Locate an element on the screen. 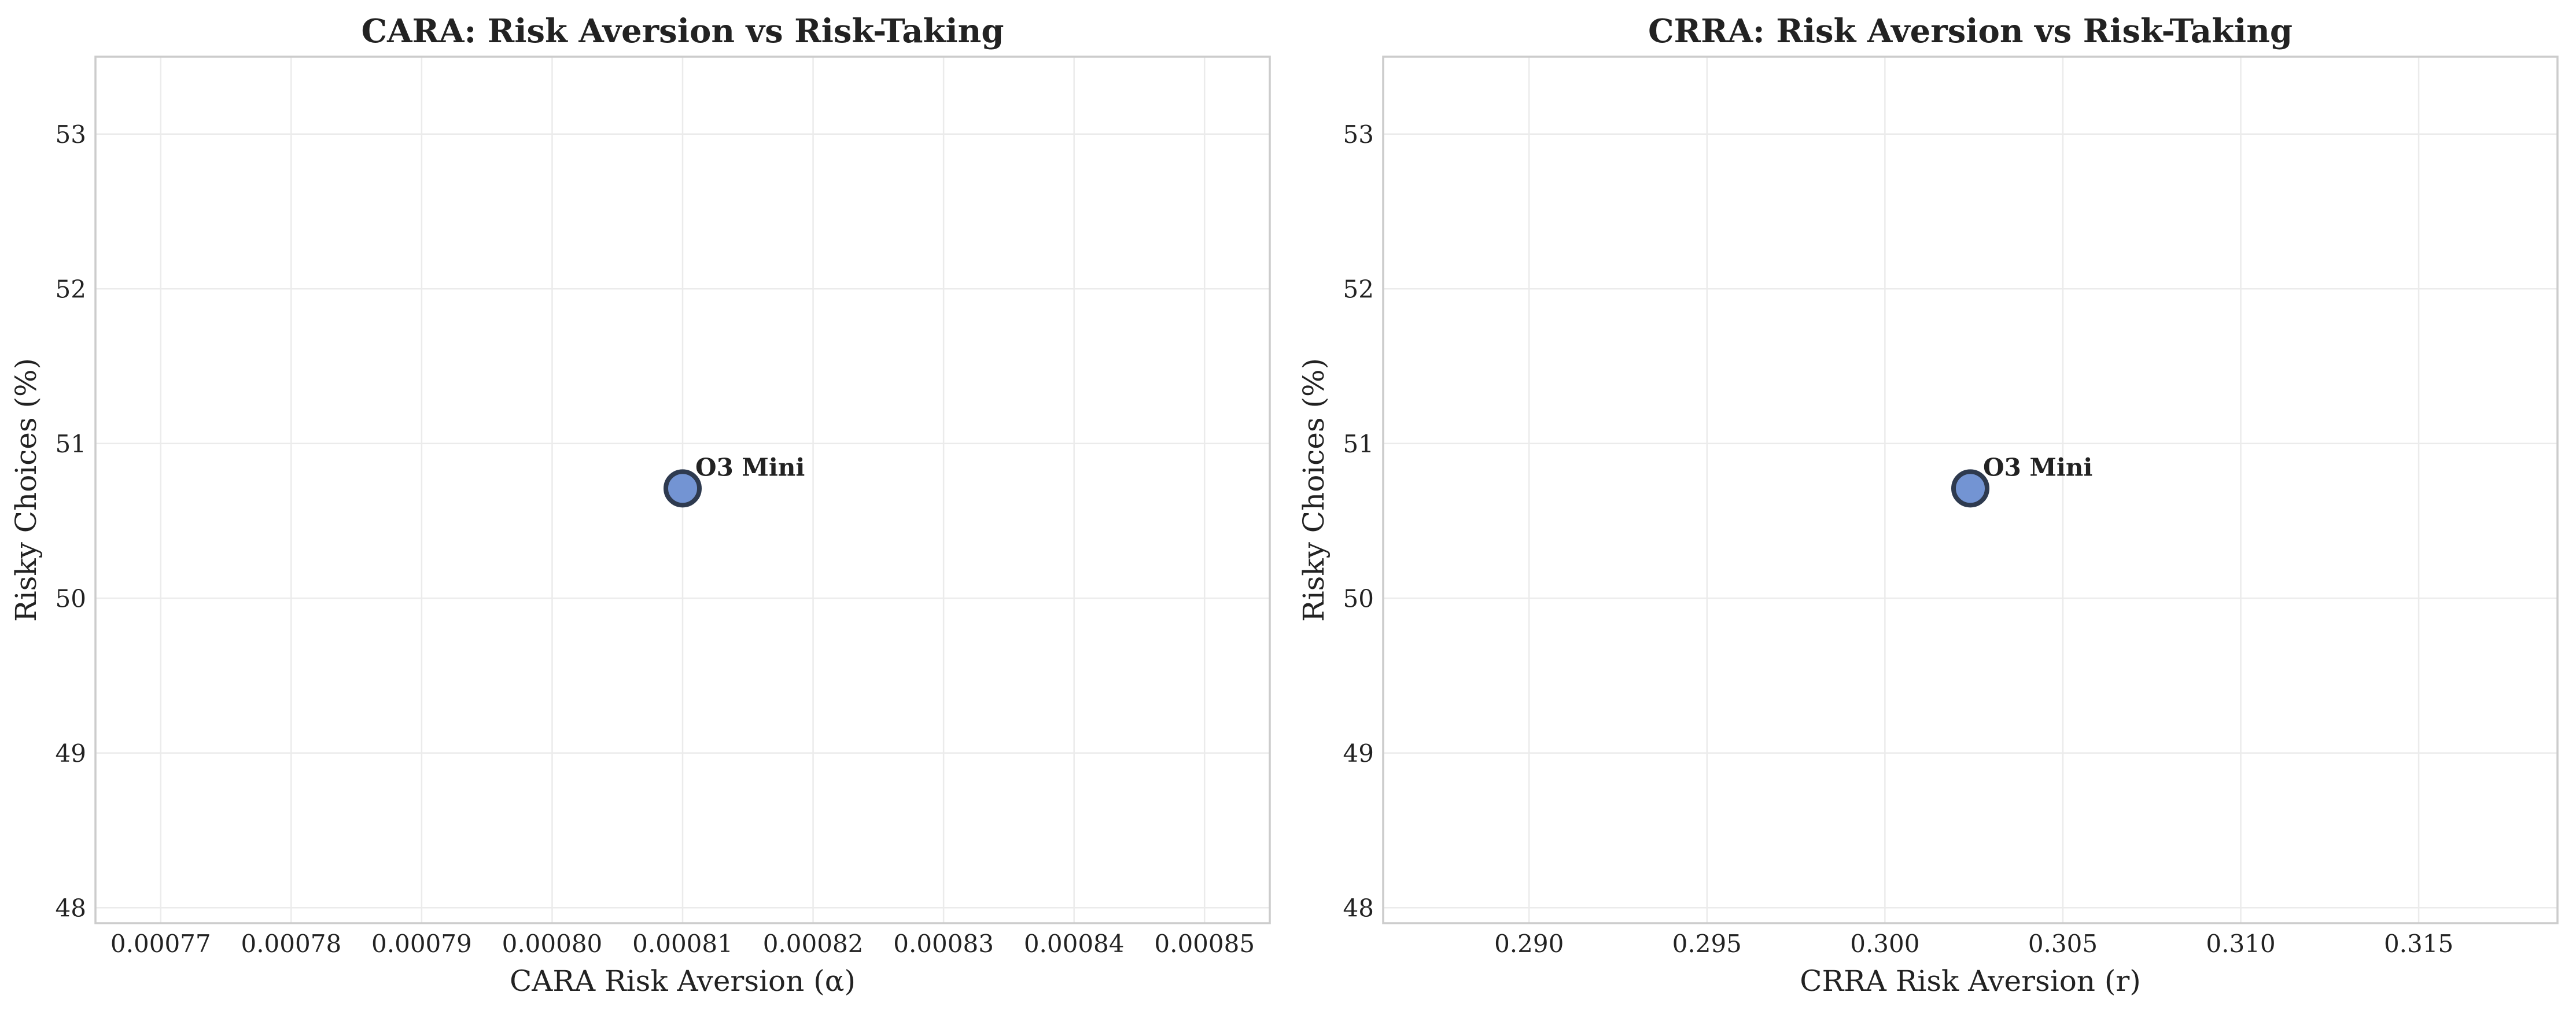 This screenshot has height=1014, width=2576. crra-x-tick-label: 0.290 is located at coordinates (1529, 944).